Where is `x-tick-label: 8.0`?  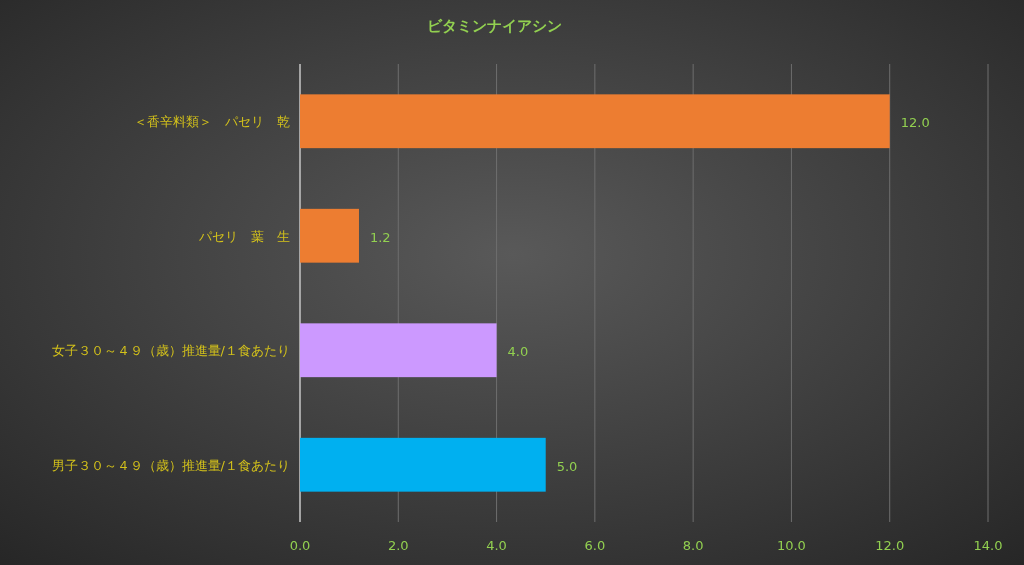 x-tick-label: 8.0 is located at coordinates (693, 545).